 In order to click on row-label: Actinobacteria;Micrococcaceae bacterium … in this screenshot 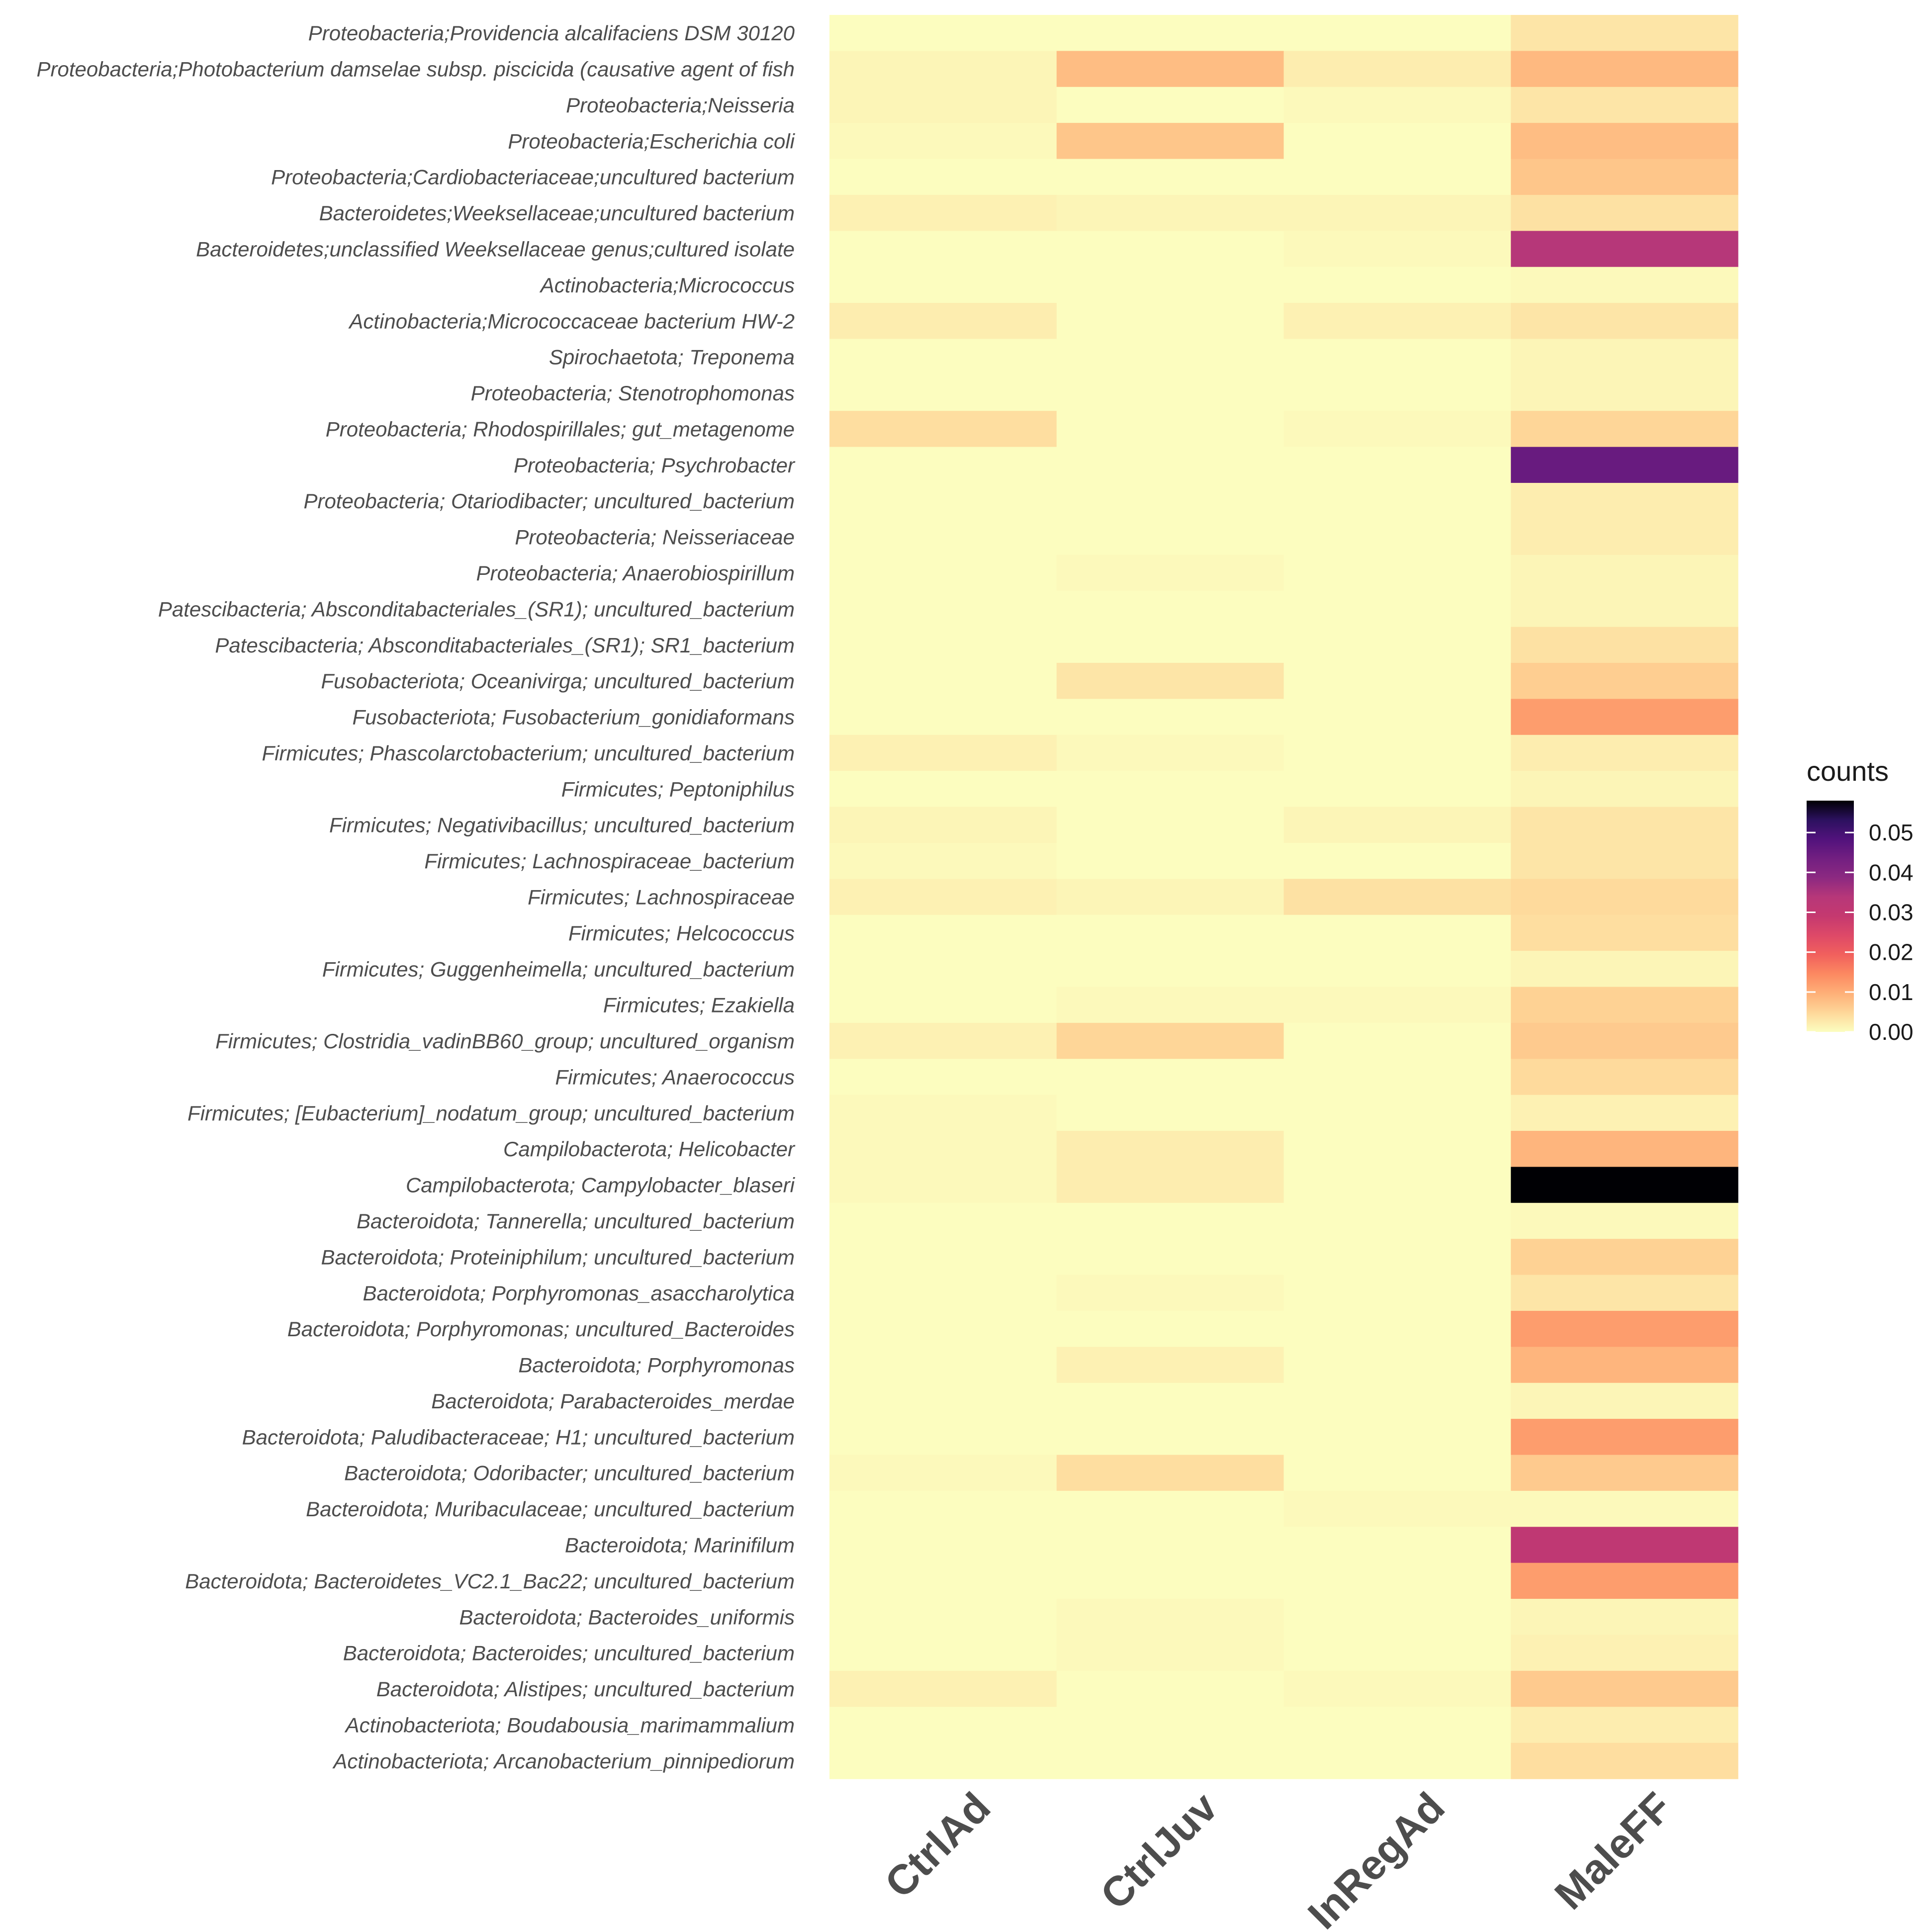, I will do `click(571, 321)`.